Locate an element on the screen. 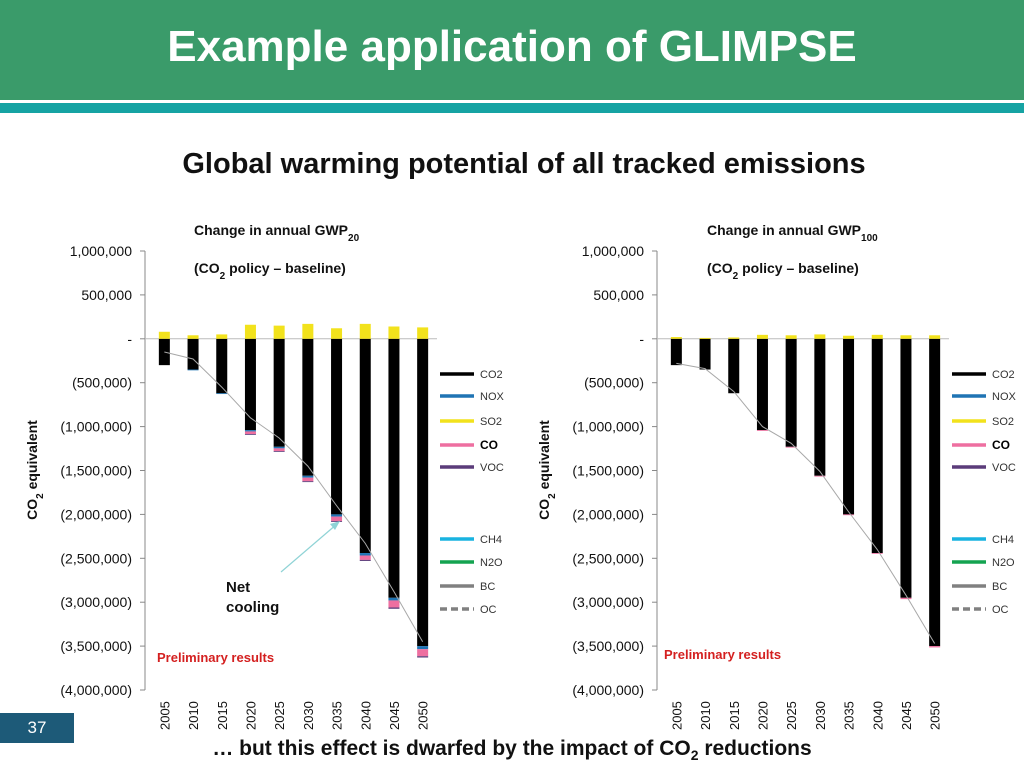  legend-label-oc: OC is located at coordinates (1000, 610).